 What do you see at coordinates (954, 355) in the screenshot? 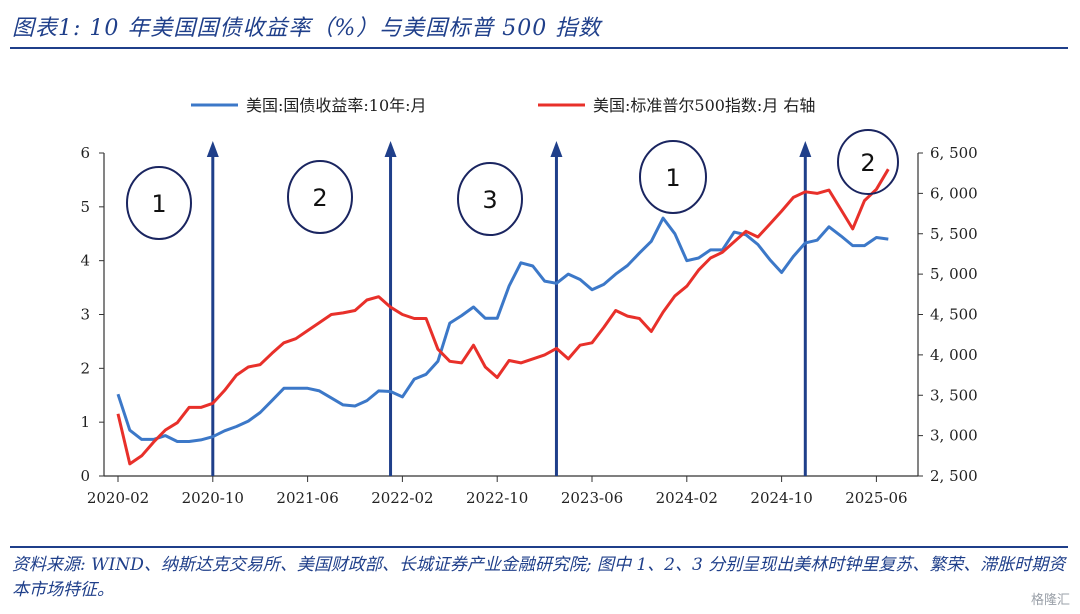
I see `right-tick-label: 4, 000` at bounding box center [954, 355].